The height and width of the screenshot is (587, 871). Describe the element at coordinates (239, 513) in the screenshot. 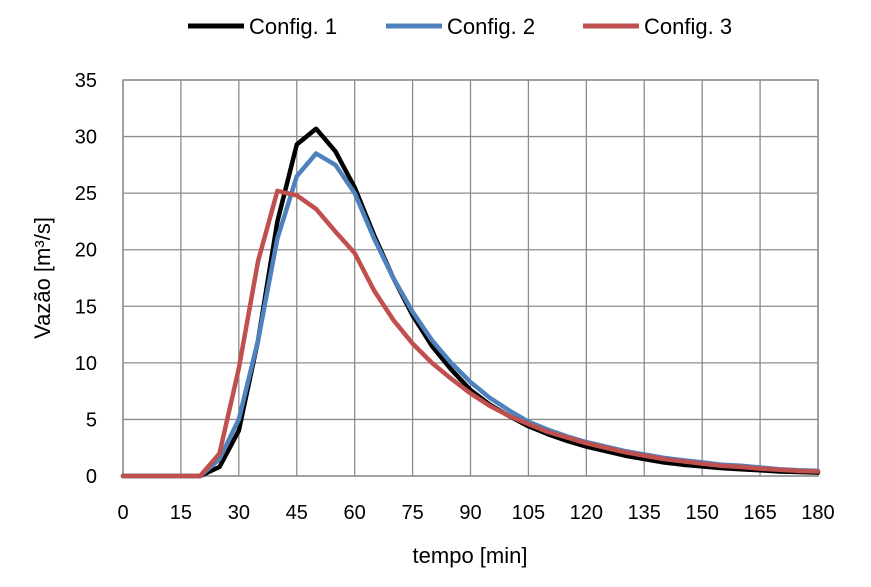

I see `x-tick-label: 30` at that location.